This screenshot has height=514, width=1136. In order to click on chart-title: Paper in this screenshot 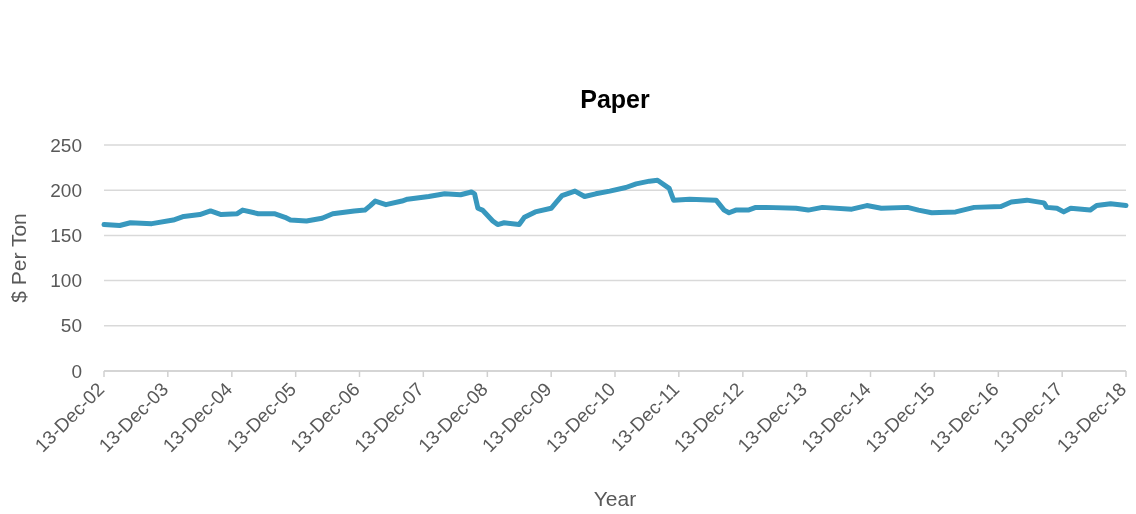, I will do `click(615, 99)`.